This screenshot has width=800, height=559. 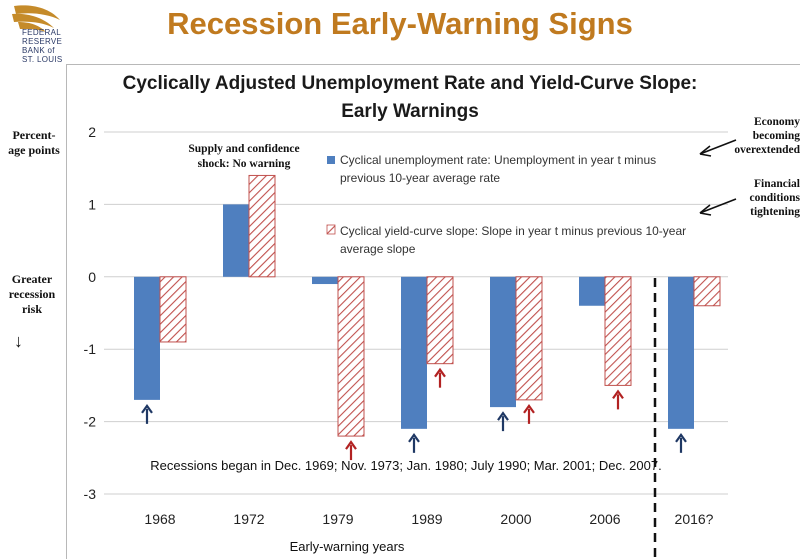 What do you see at coordinates (92, 277) in the screenshot?
I see `y-tick-label: 0` at bounding box center [92, 277].